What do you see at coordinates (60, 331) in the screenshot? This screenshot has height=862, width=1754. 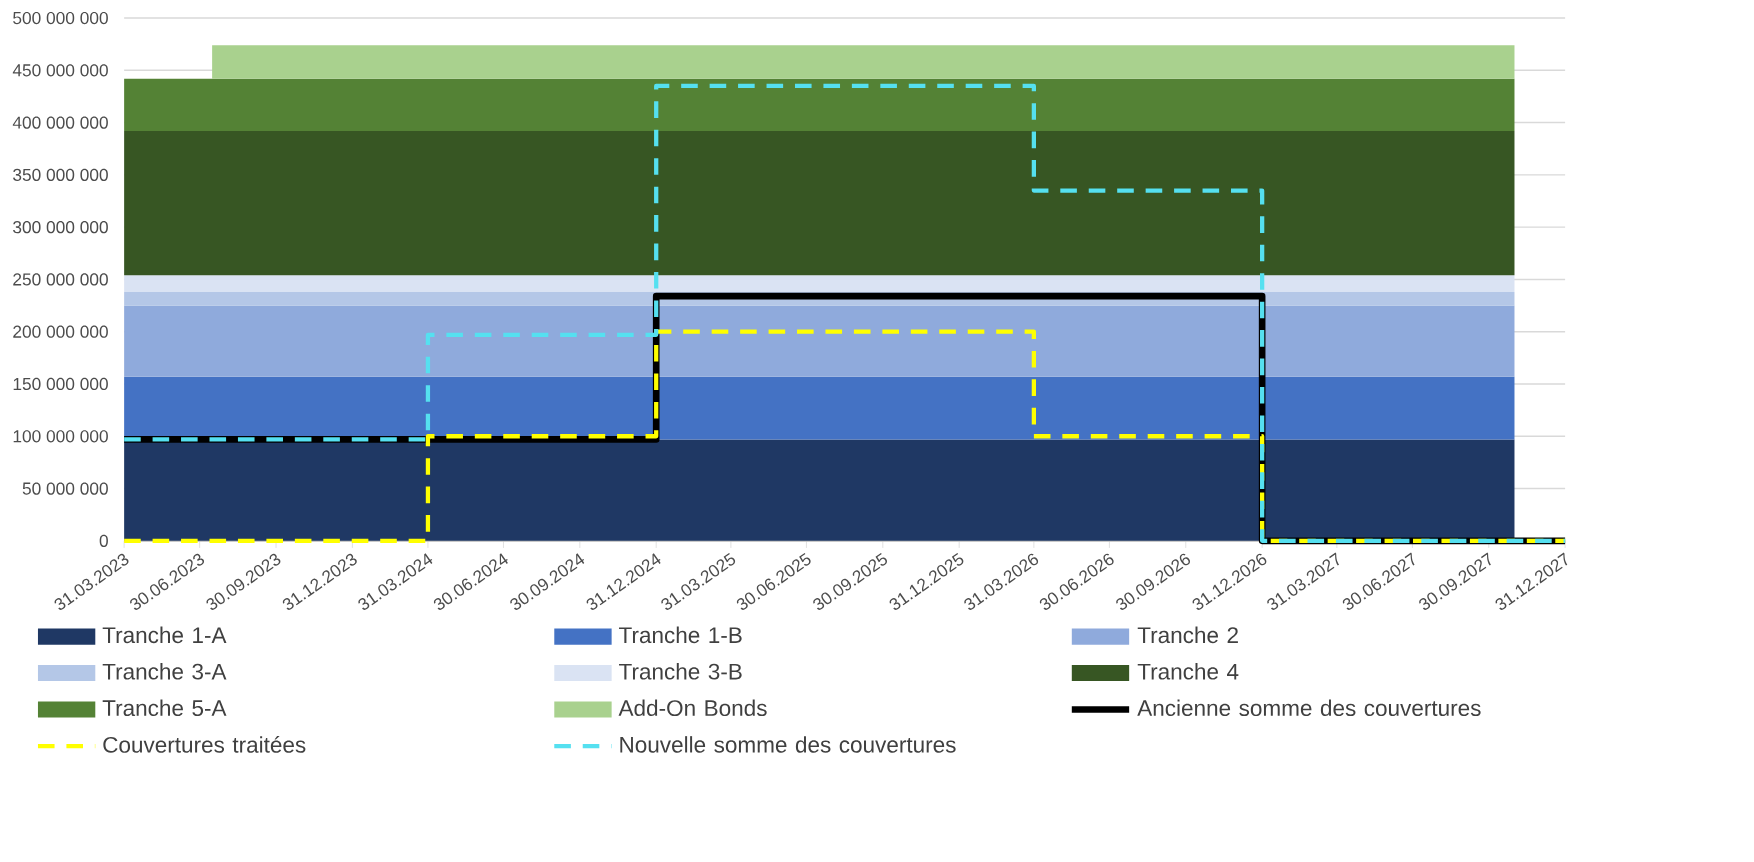 I see `y-tick-label: 200 000 000` at bounding box center [60, 331].